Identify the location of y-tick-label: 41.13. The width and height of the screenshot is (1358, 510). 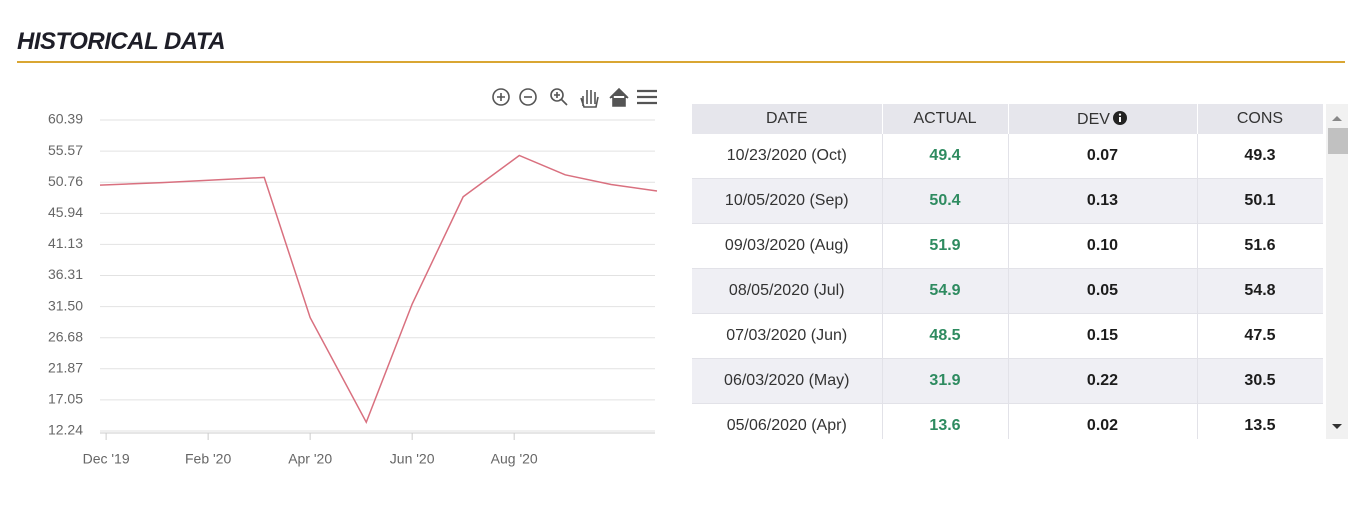
(65, 243).